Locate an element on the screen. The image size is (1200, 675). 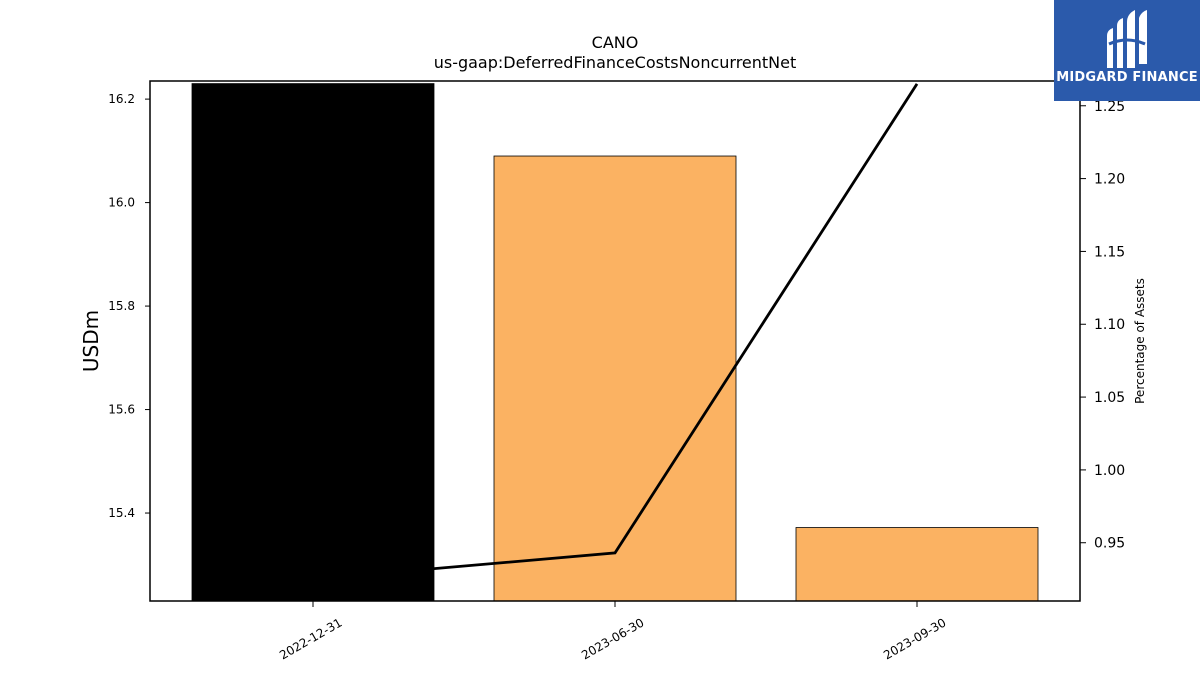
y2-tick-label: 1.25 is located at coordinates (1109, 107).